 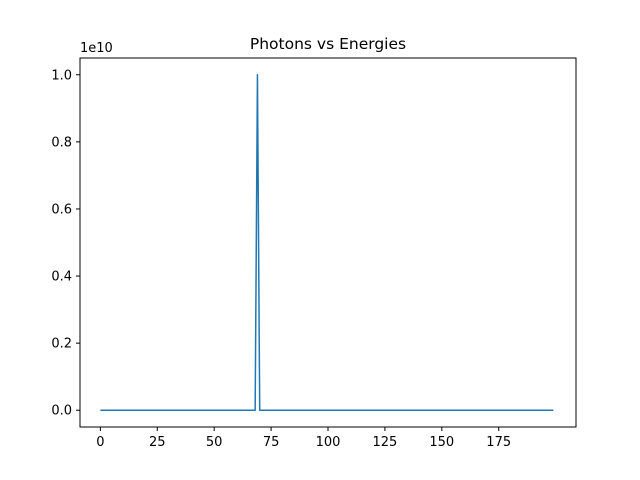 What do you see at coordinates (61, 411) in the screenshot?
I see `y-tick-label: 0.0` at bounding box center [61, 411].